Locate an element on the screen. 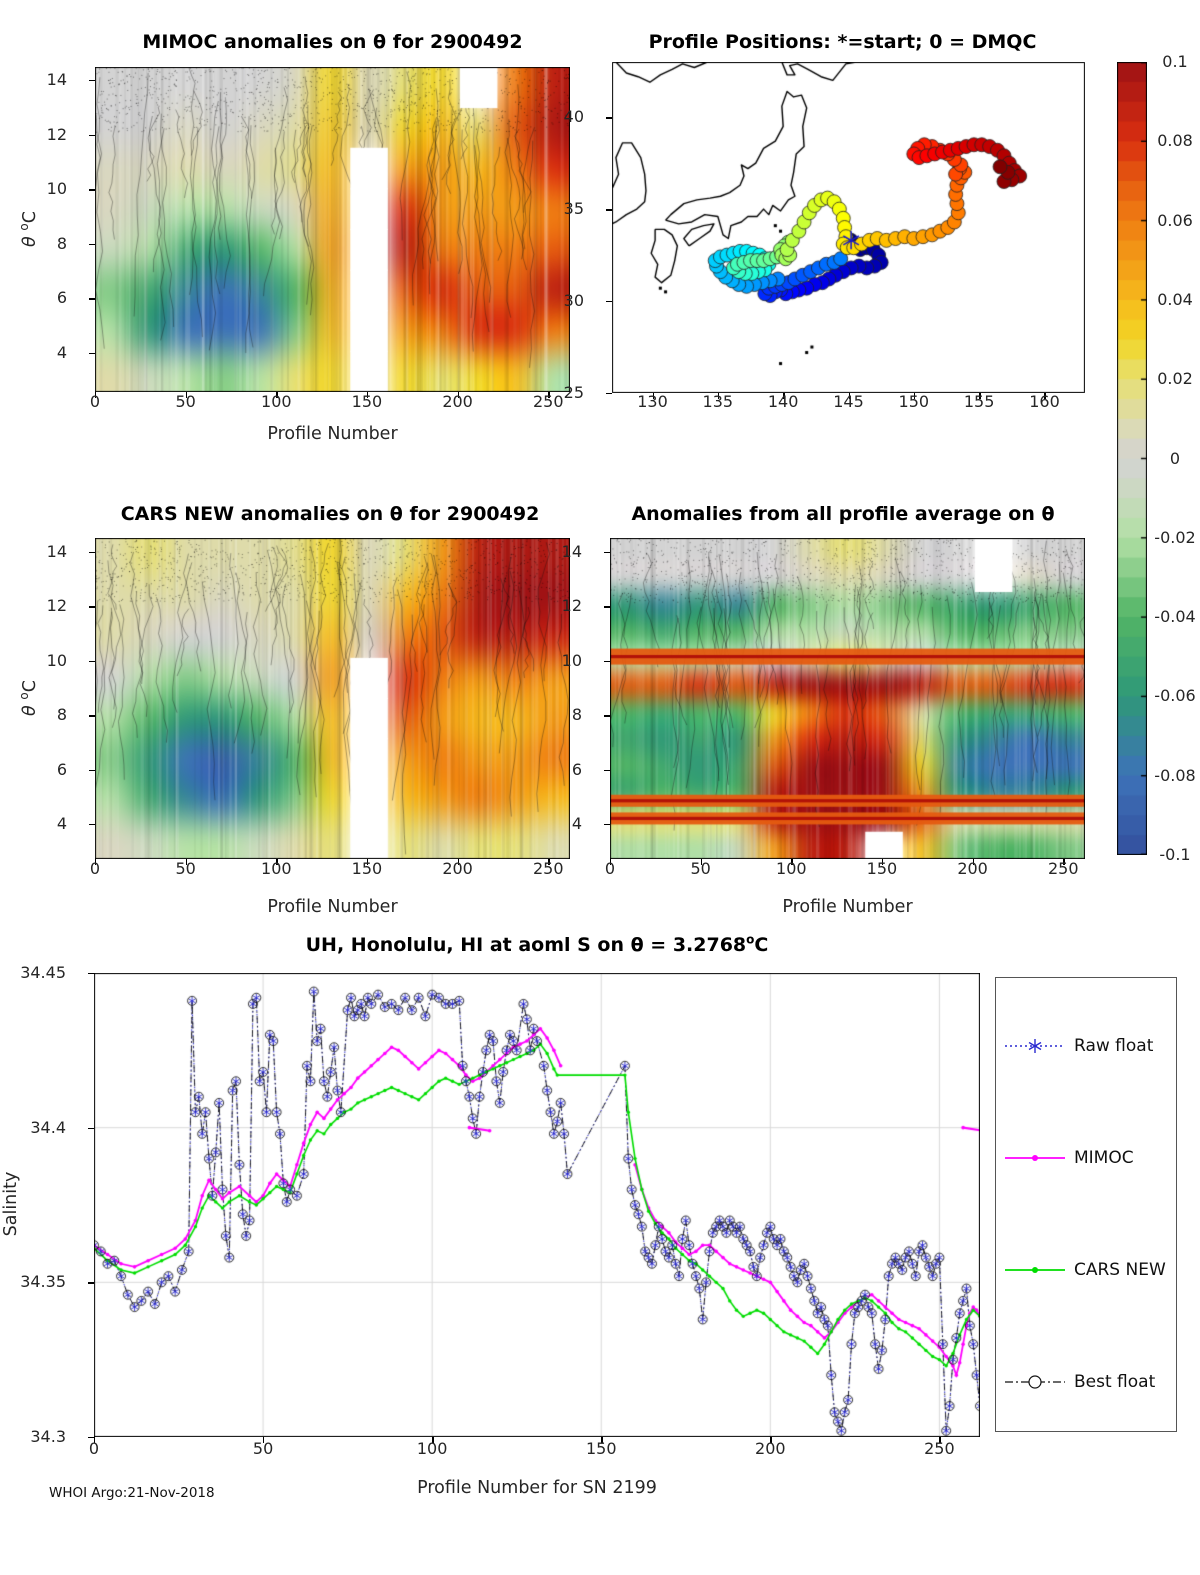 The image size is (1200, 1575). legend-item-mimoc: MIMOC is located at coordinates (1069, 1158).